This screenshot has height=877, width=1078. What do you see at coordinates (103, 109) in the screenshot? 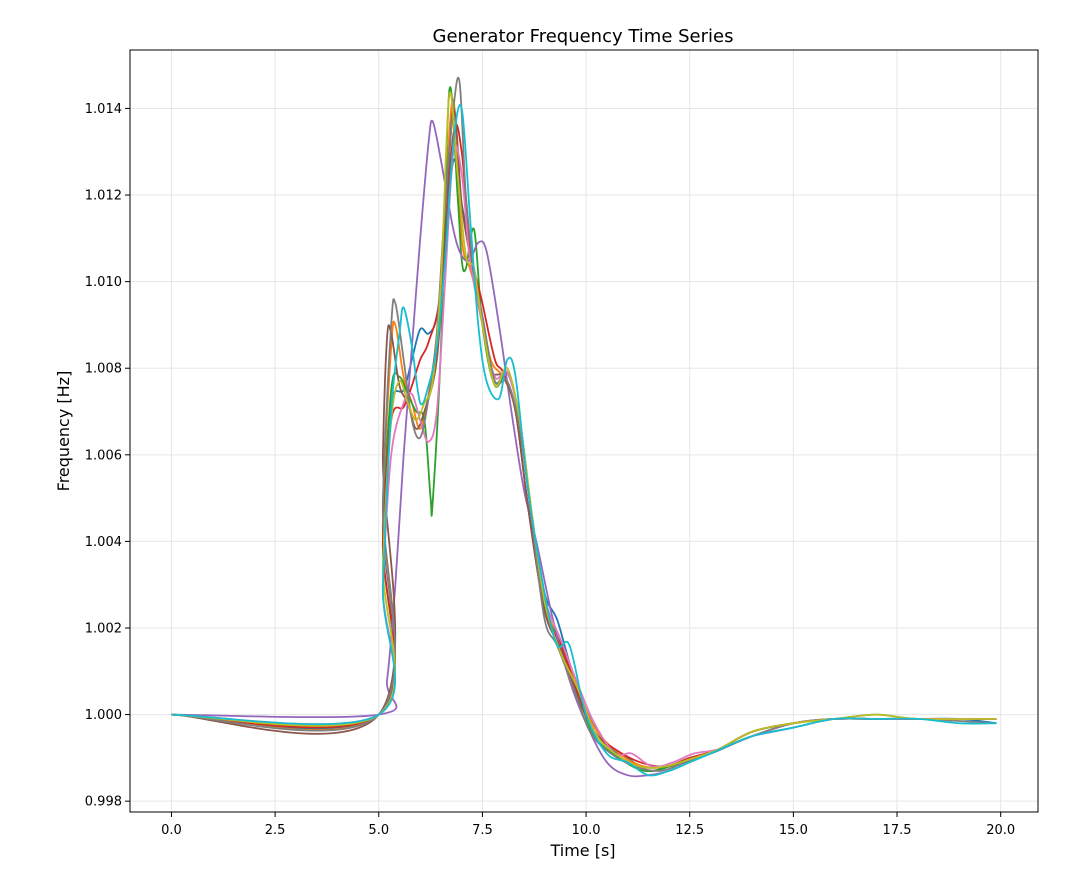
I see `y-tick-label: 1.014` at bounding box center [103, 109].